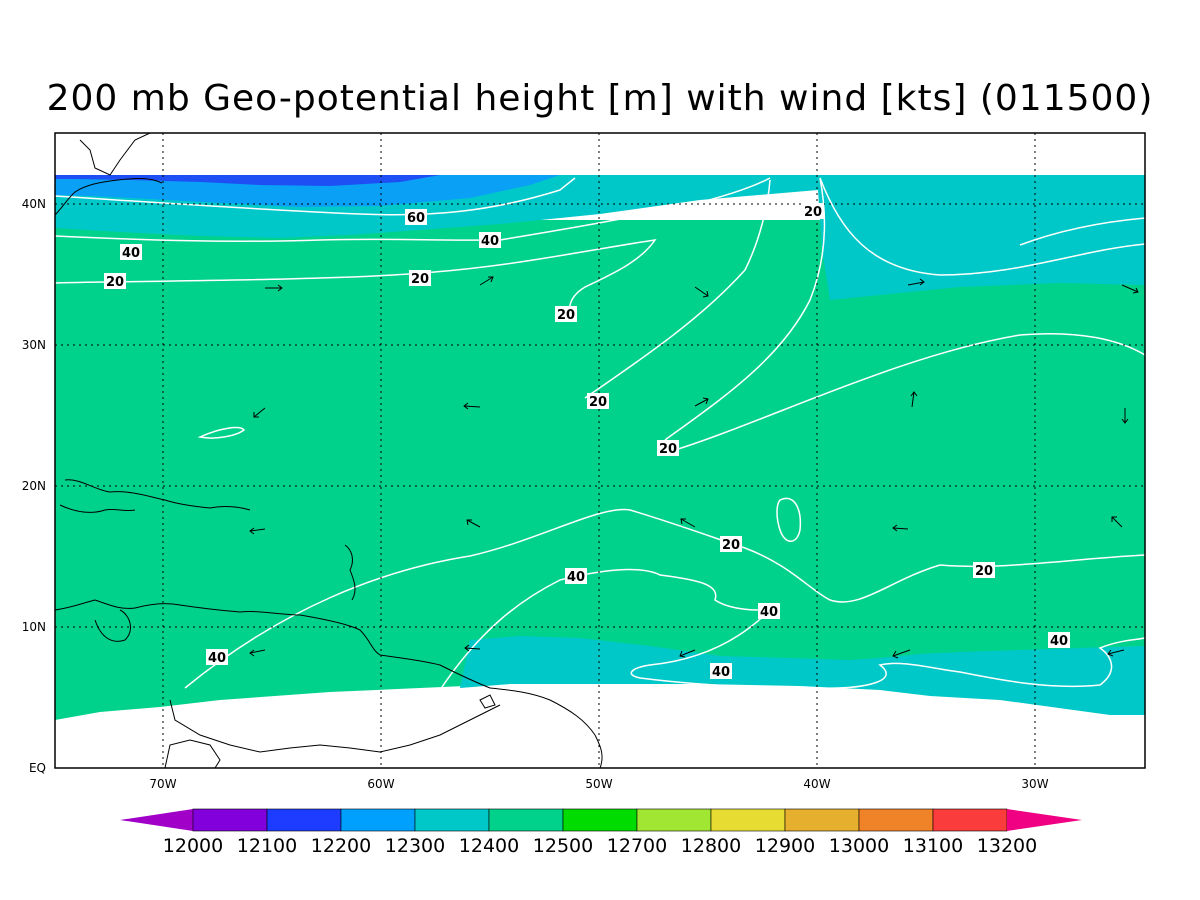  What do you see at coordinates (1034, 784) in the screenshot?
I see `x-tick-label: 30W` at bounding box center [1034, 784].